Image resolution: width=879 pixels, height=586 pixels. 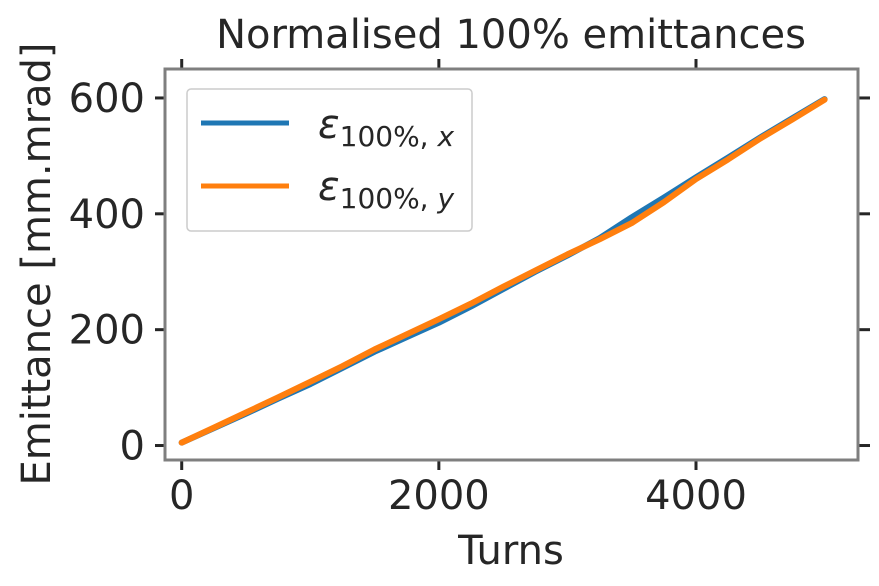 What do you see at coordinates (445, 136) in the screenshot?
I see `legend-label-x-axis: x` at bounding box center [445, 136].